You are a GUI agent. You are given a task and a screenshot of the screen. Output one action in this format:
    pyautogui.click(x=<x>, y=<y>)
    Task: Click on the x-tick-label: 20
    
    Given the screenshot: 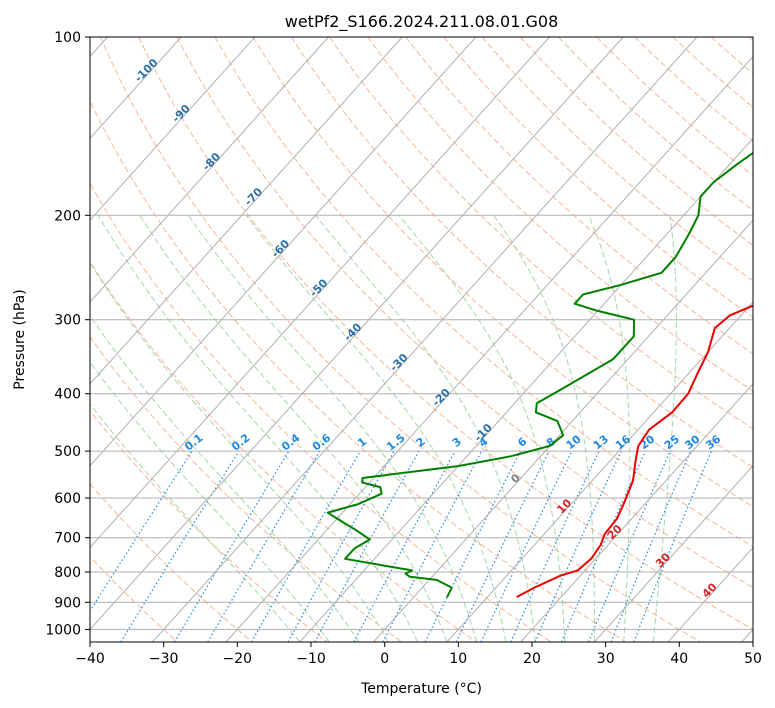 What is the action you would take?
    pyautogui.click(x=532, y=659)
    